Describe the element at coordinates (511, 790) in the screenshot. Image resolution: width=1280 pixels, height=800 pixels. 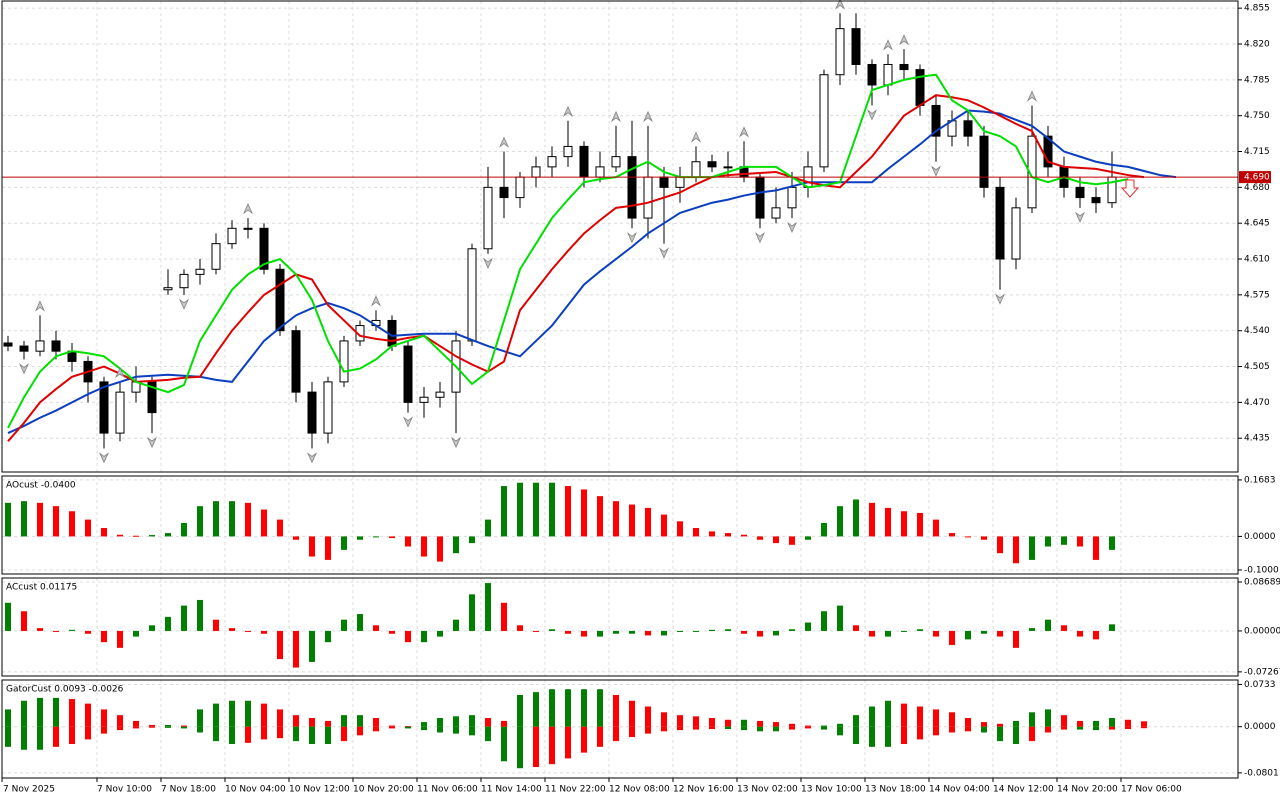
I see `time-label: 11 Nov 14:00` at that location.